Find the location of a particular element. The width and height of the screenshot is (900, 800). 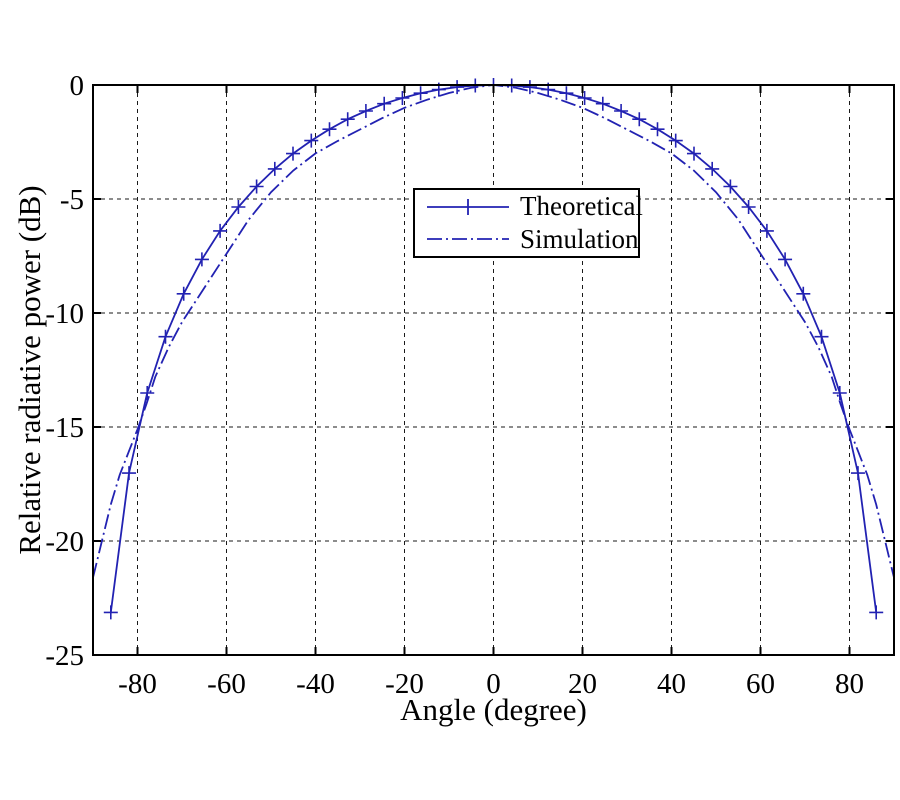

x-tick-label: 40 is located at coordinates (671, 684).